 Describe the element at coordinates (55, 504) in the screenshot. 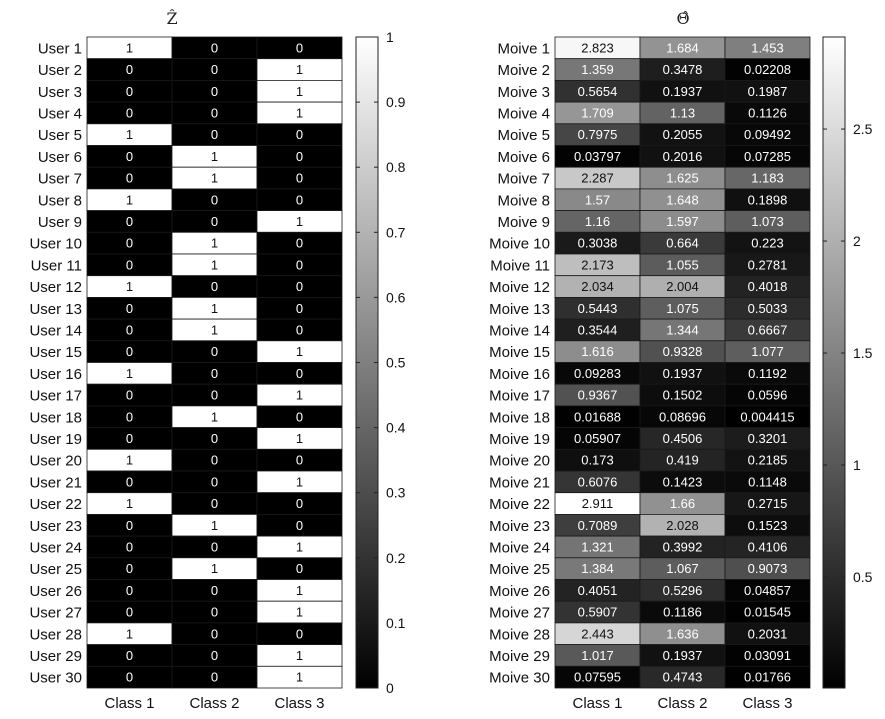

I see `row-label: User 22` at that location.